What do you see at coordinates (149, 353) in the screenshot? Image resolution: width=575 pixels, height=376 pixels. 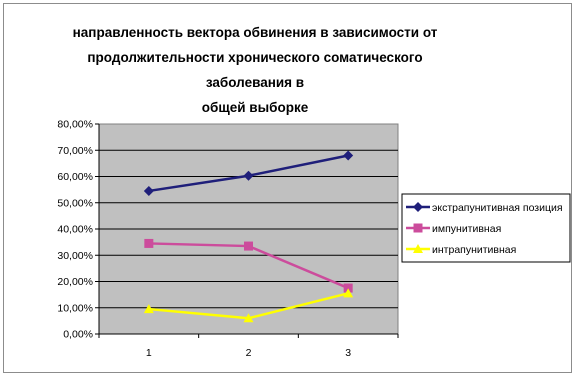 I see `x-tick-label: 1` at bounding box center [149, 353].